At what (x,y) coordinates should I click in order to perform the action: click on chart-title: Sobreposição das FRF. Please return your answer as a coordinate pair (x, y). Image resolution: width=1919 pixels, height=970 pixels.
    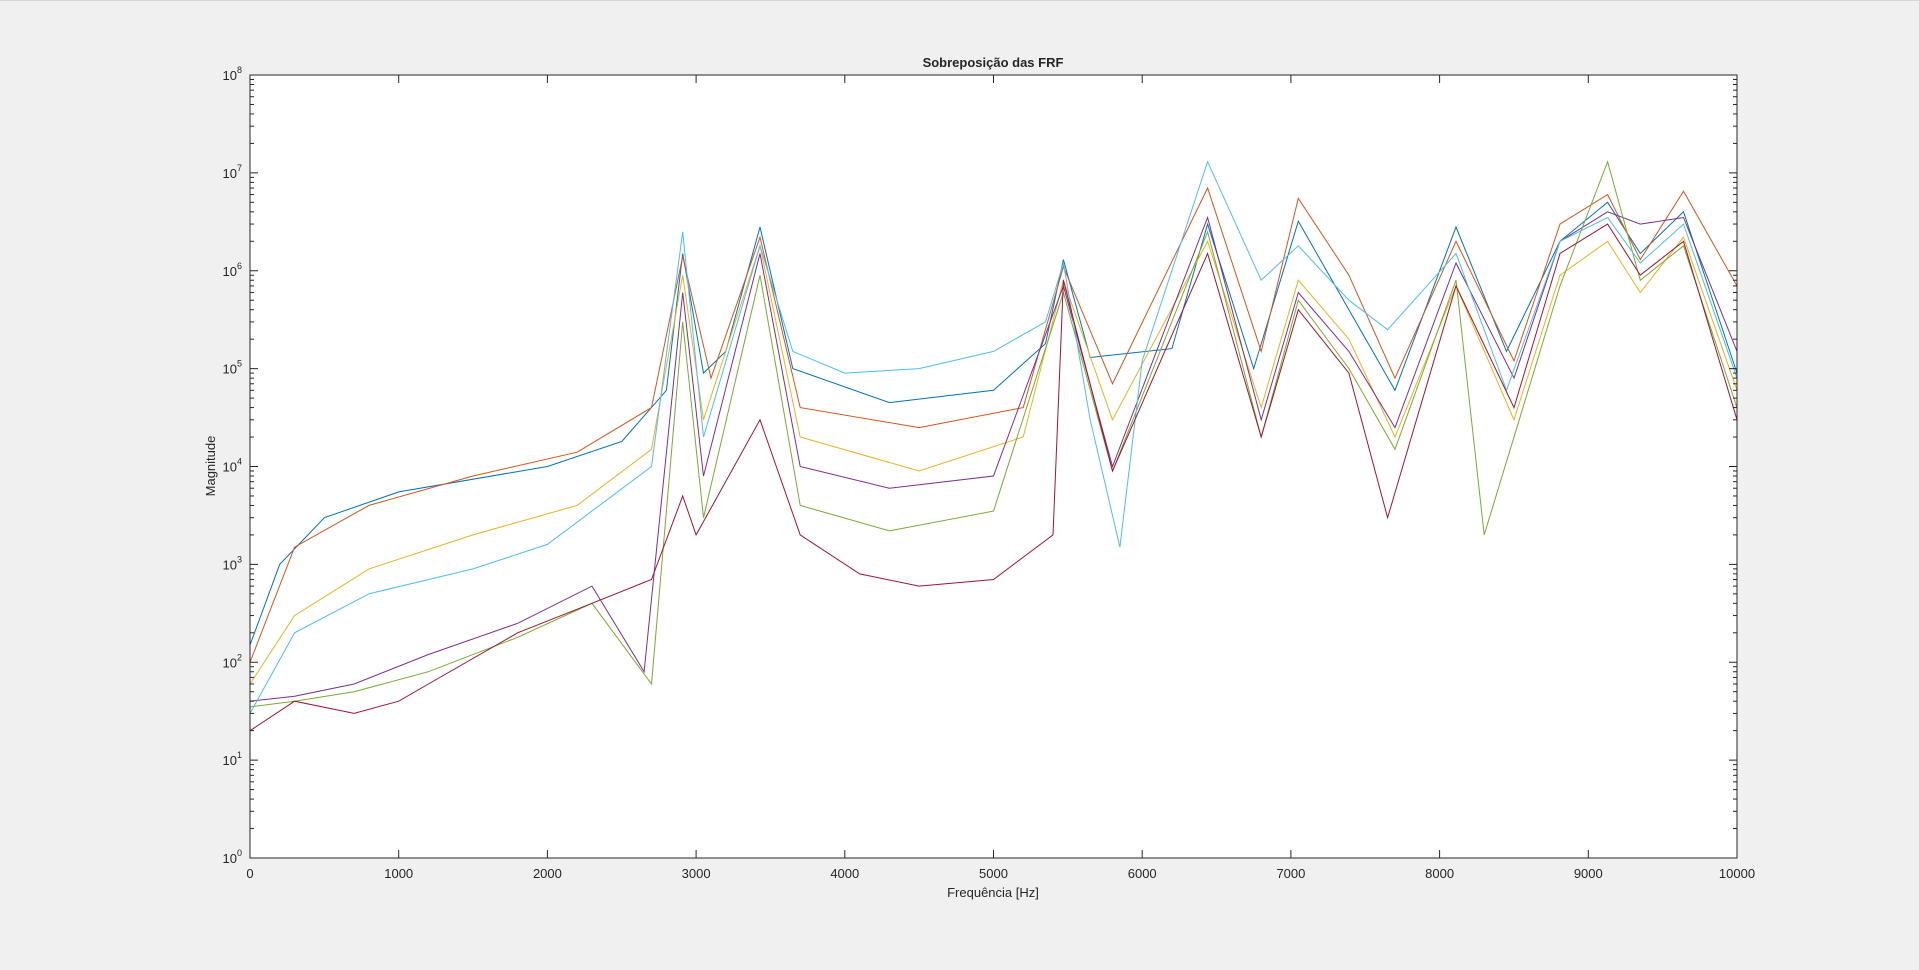
    Looking at the image, I should click on (993, 62).